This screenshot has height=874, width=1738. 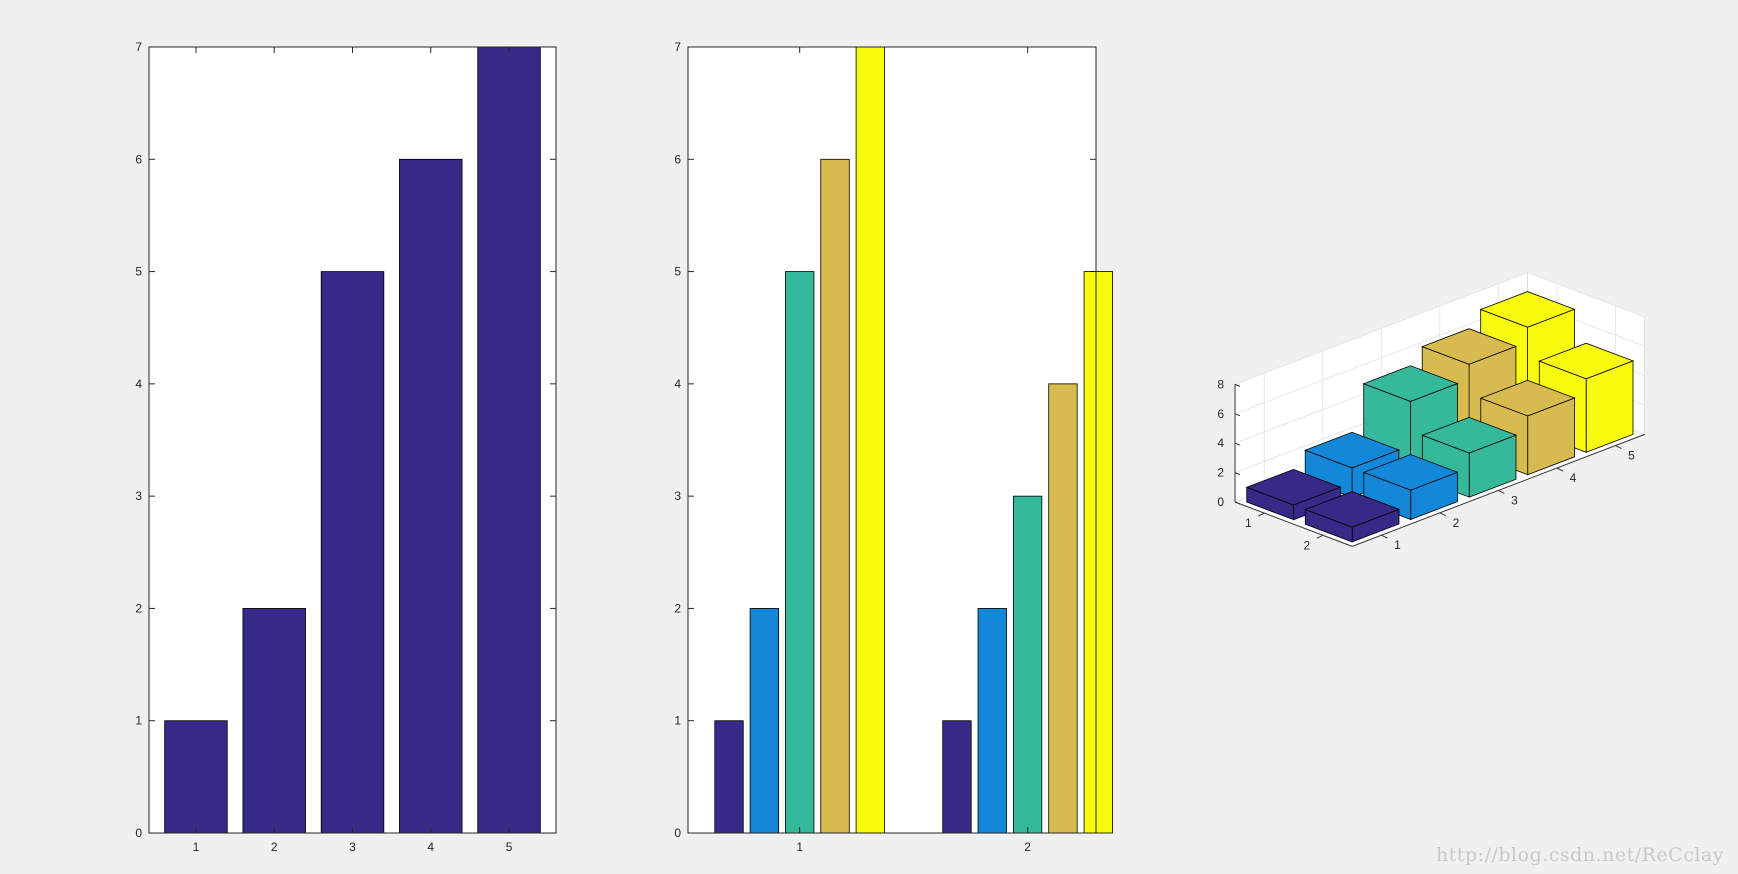 What do you see at coordinates (352, 847) in the screenshot?
I see `chart1-xtick-label: 3` at bounding box center [352, 847].